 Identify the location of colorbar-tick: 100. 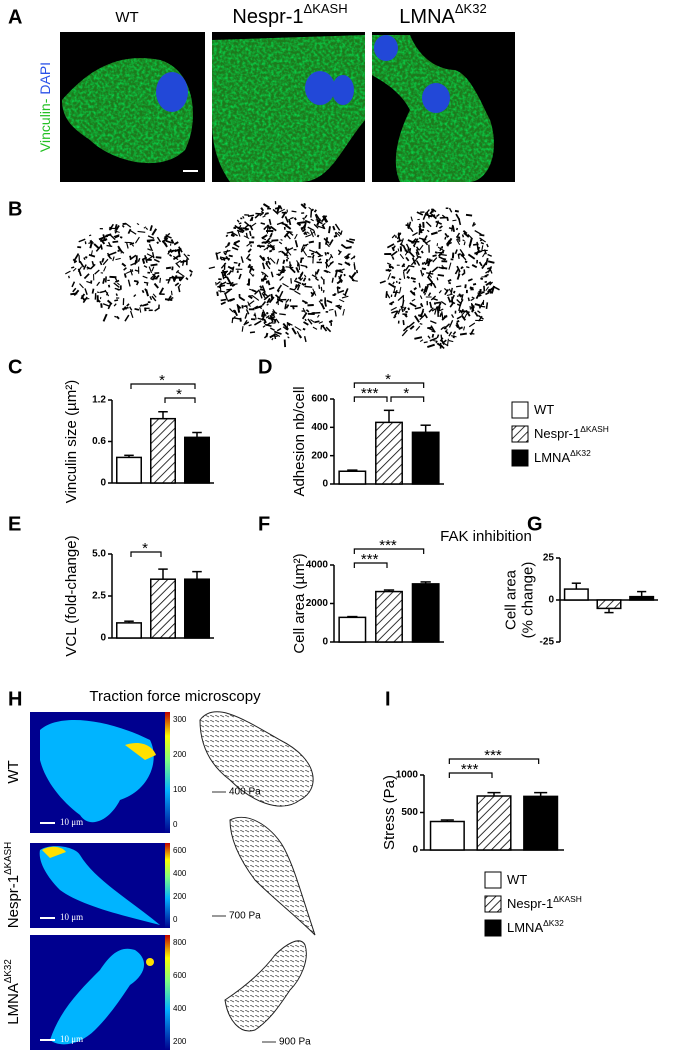
(180, 789).